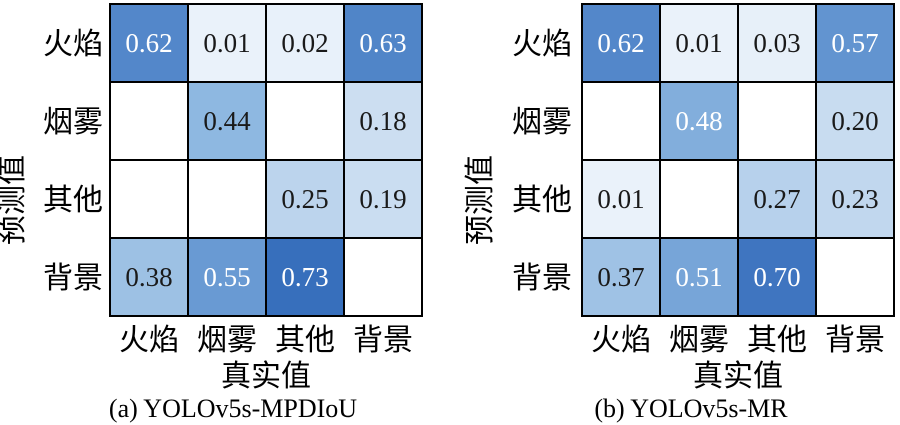 The height and width of the screenshot is (425, 900). Describe the element at coordinates (691, 408) in the screenshot. I see `panel-caption: (b) YOLOv5s-MR` at that location.